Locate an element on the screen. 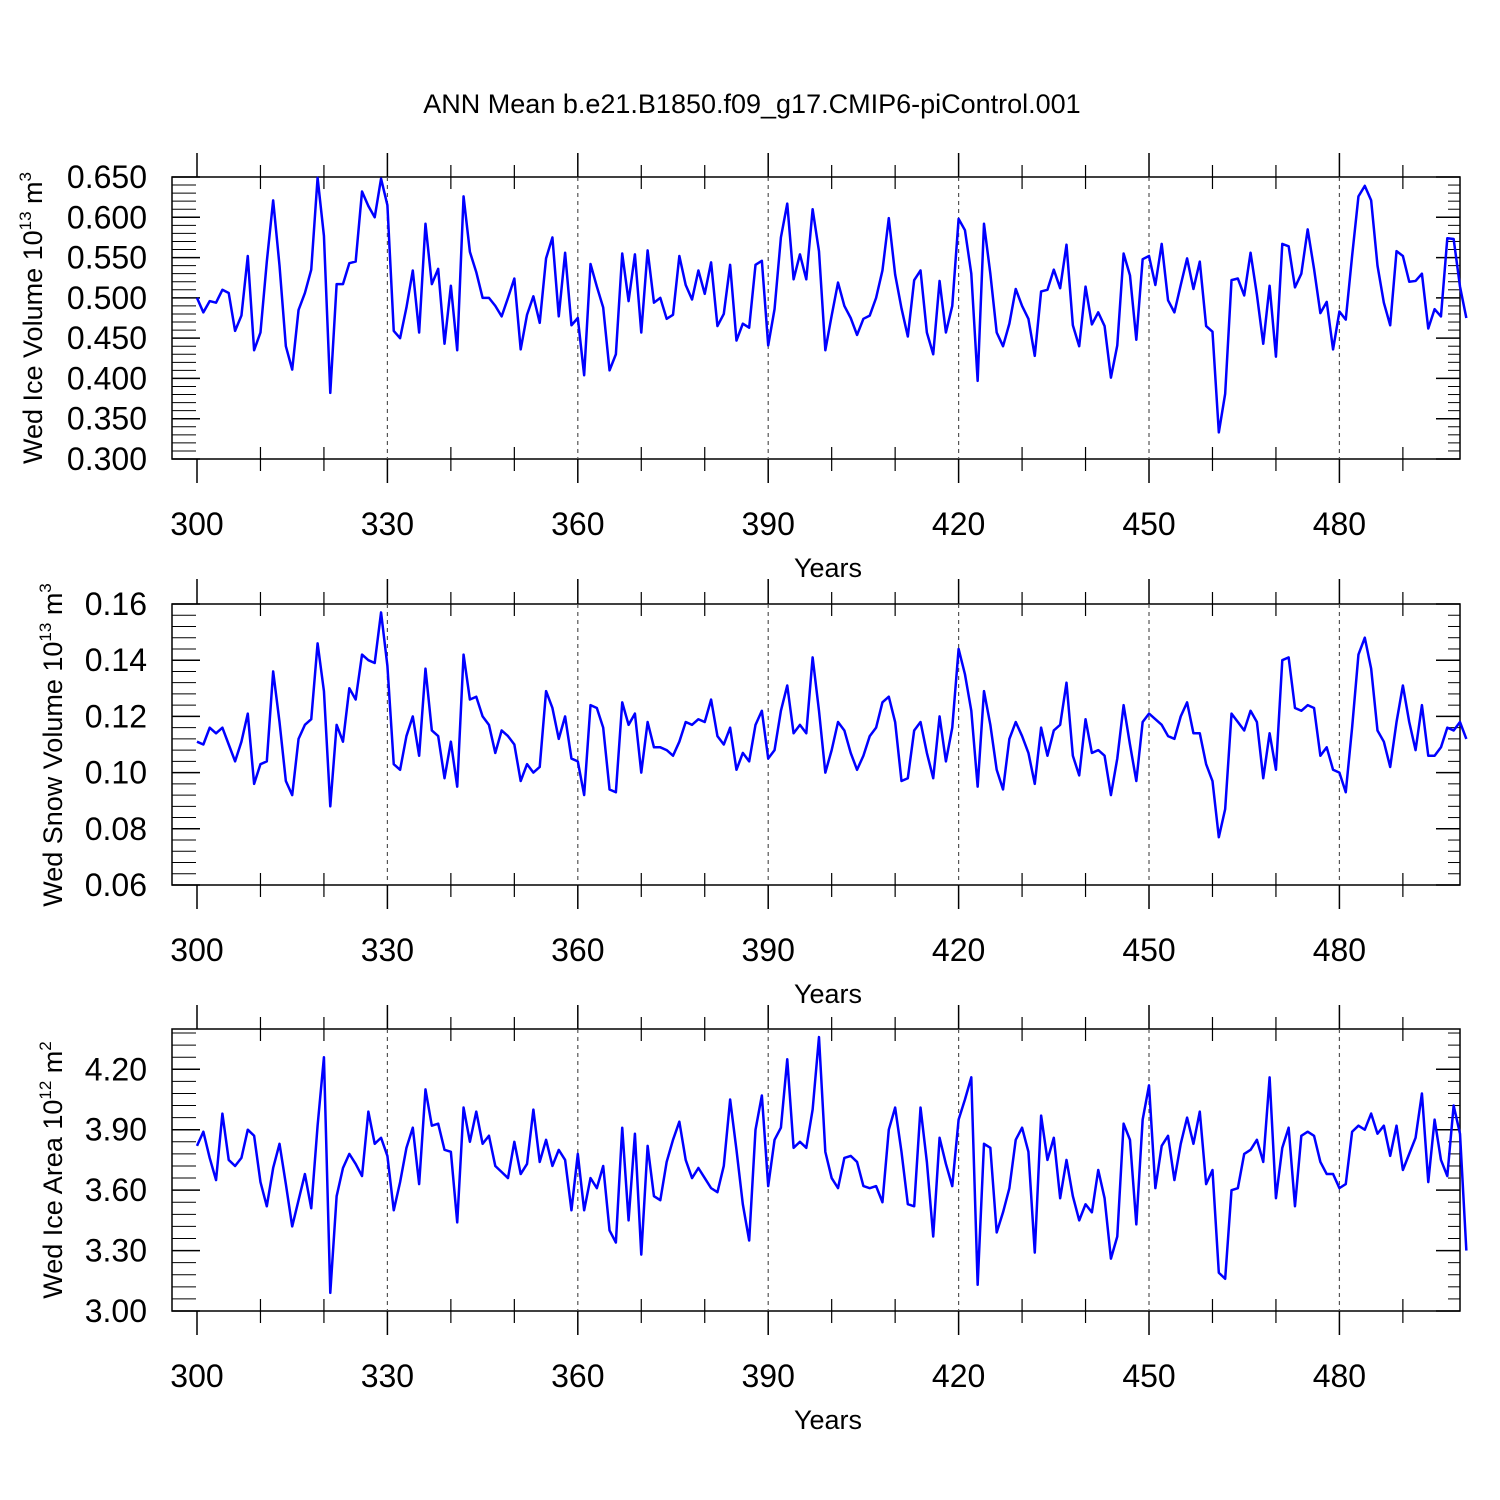 The image size is (1500, 1500). y-tick-label: 0.300 is located at coordinates (107, 459).